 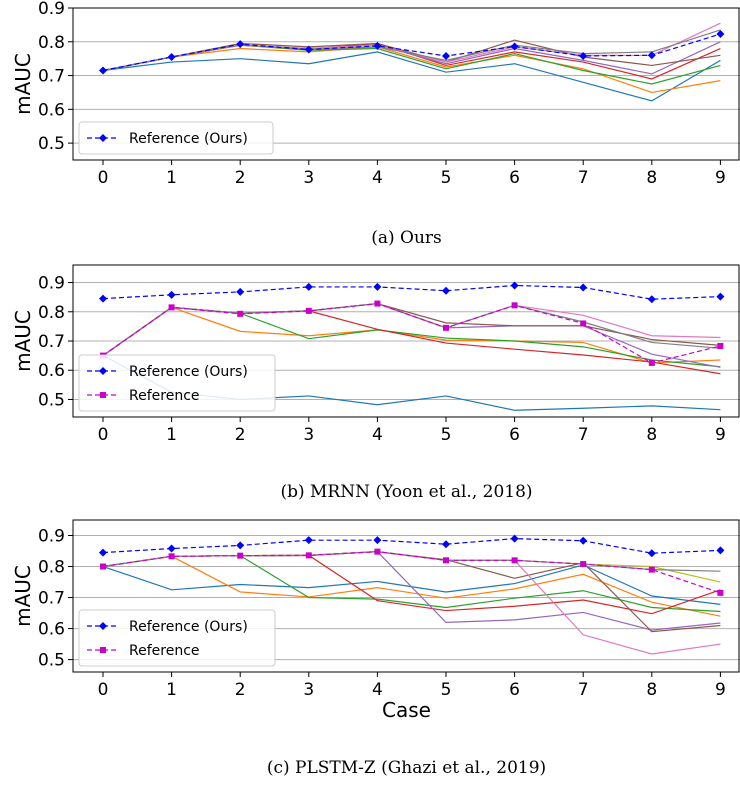 What do you see at coordinates (446, 435) in the screenshot?
I see `x-tick-label: 5` at bounding box center [446, 435].